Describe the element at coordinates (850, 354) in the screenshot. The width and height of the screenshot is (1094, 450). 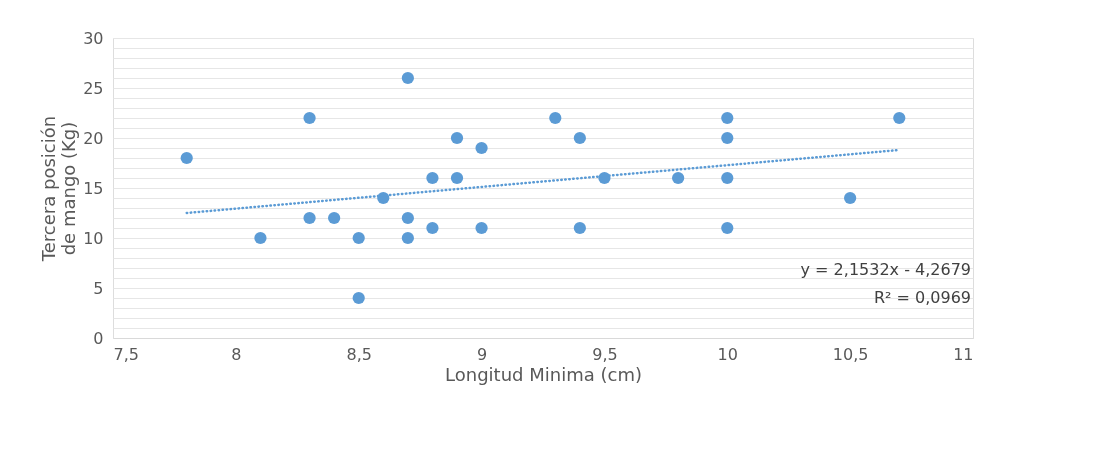
I see `x-tick-label: 10,5` at that location.